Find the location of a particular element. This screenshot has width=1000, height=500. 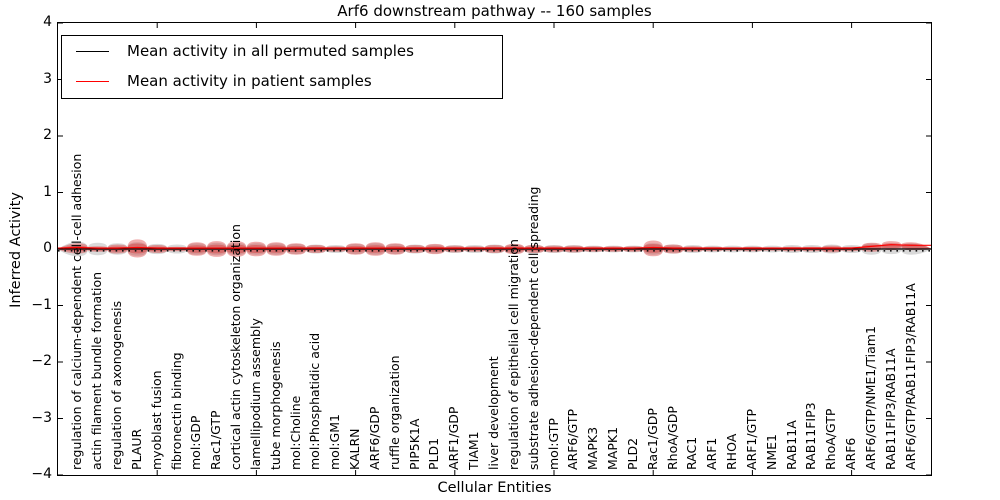

x-tick-label: mol:GTP is located at coordinates (553, 444).